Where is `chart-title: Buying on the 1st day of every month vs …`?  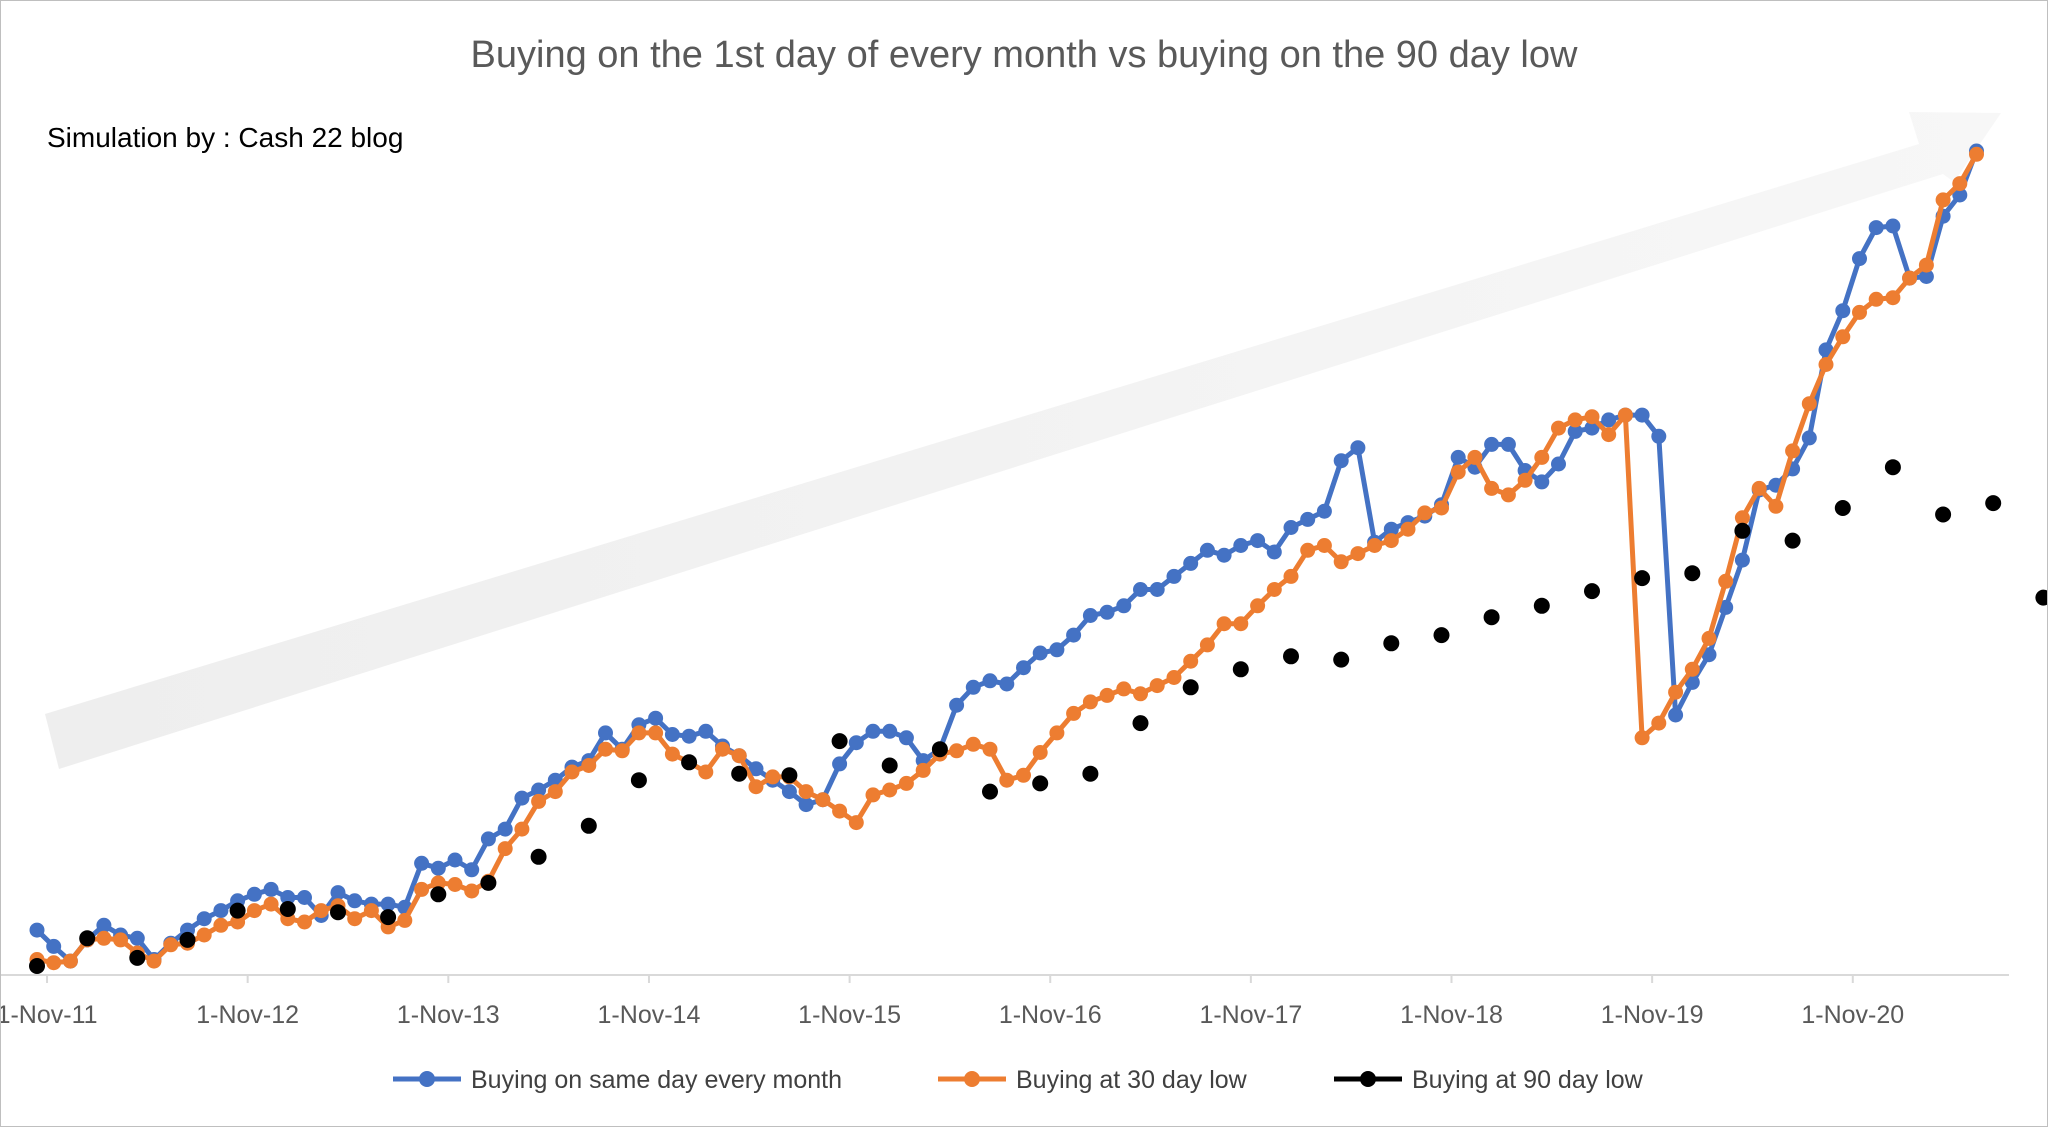 chart-title: Buying on the 1st day of every month vs … is located at coordinates (1024, 55).